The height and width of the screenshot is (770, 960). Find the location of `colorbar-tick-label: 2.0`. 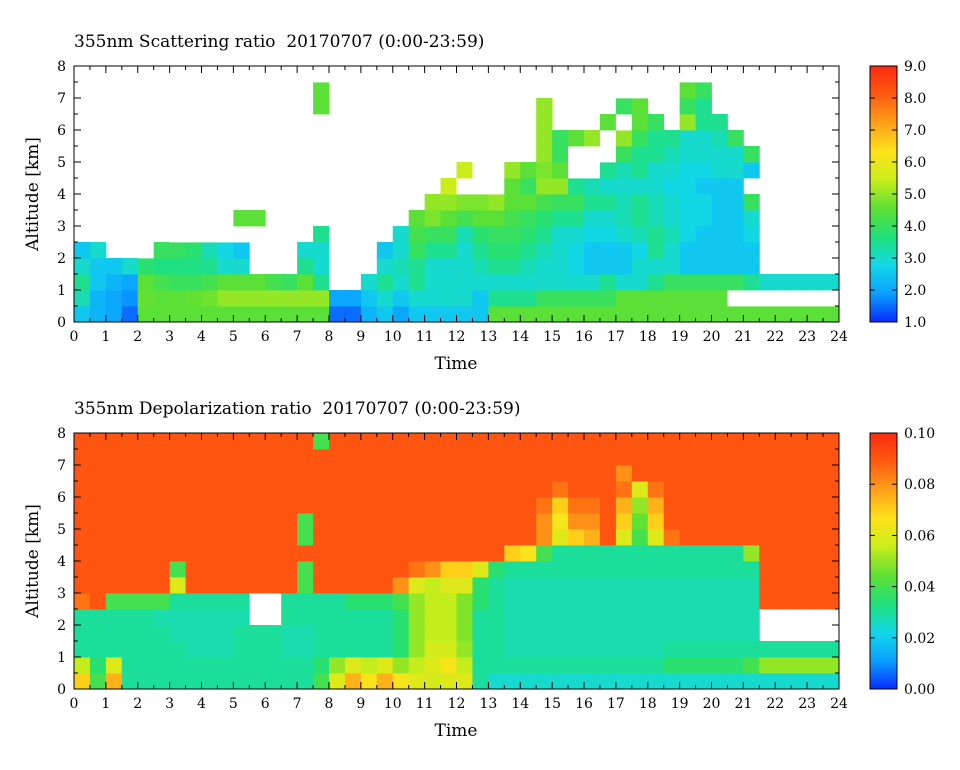

colorbar-tick-label: 2.0 is located at coordinates (915, 291).